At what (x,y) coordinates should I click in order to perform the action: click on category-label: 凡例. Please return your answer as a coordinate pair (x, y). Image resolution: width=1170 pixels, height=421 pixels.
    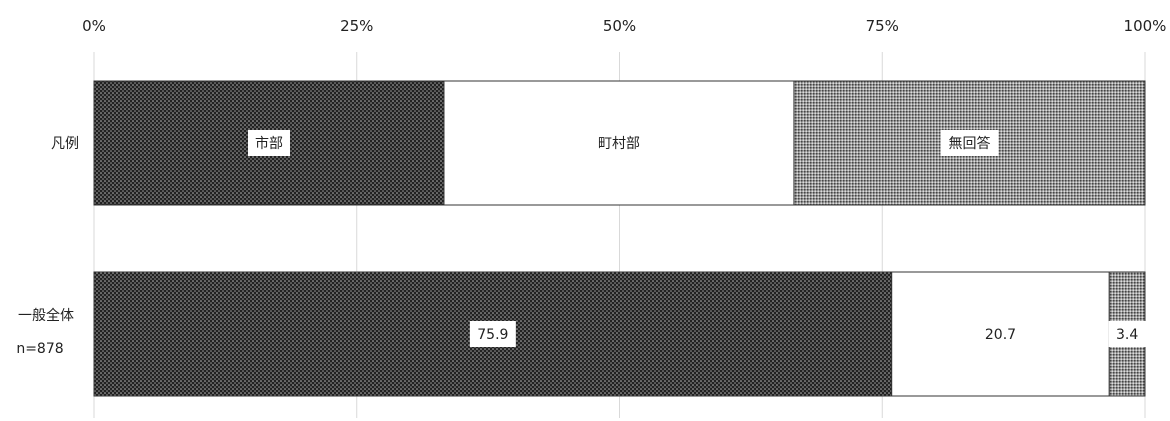
    Looking at the image, I should click on (65, 144).